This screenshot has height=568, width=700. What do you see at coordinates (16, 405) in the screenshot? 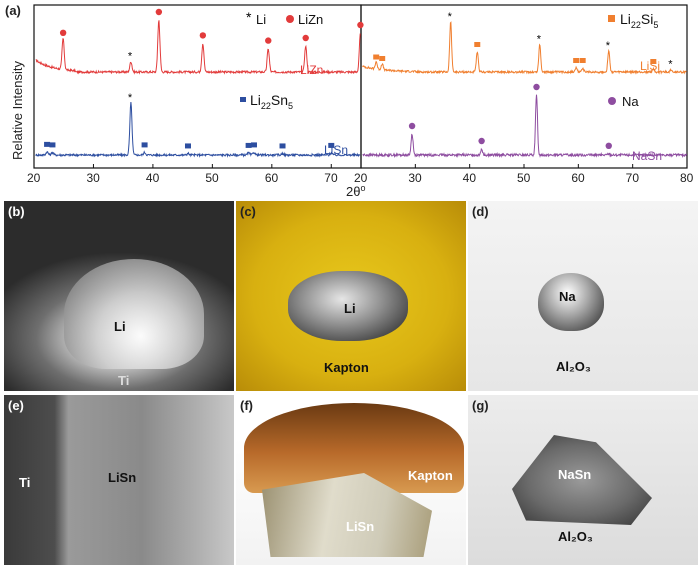
I see `panel-e-label: (e)` at bounding box center [16, 405].